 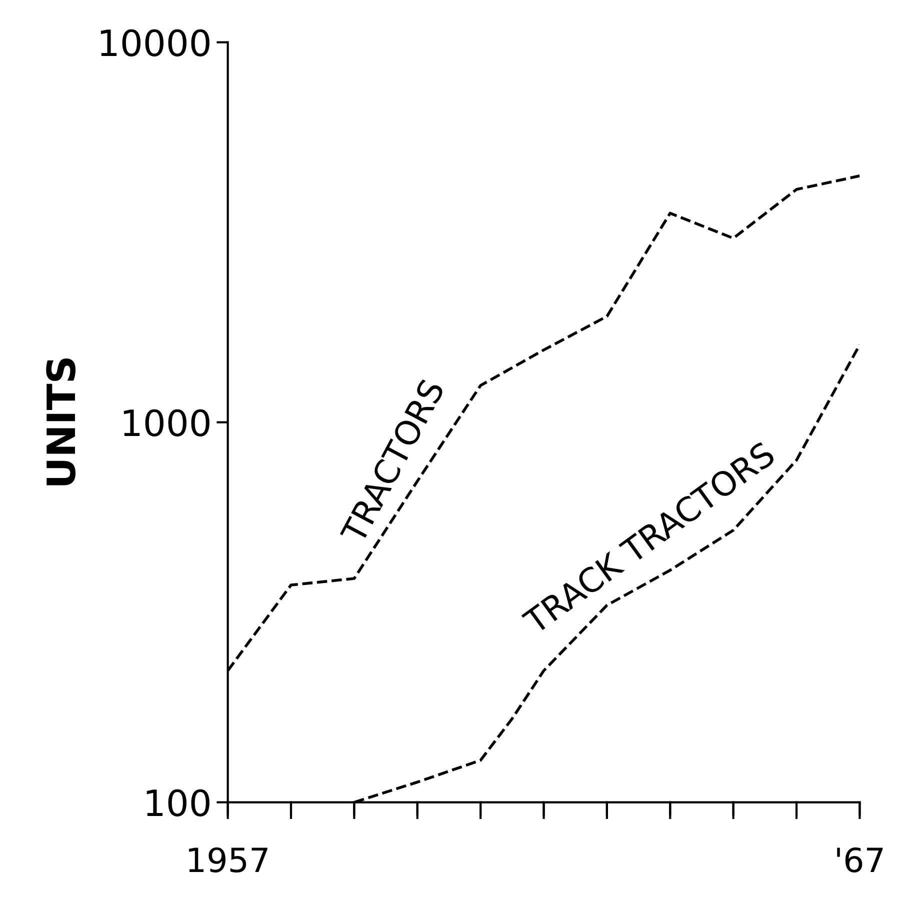 What do you see at coordinates (167, 423) in the screenshot?
I see `y-tick-label: 1000` at bounding box center [167, 423].